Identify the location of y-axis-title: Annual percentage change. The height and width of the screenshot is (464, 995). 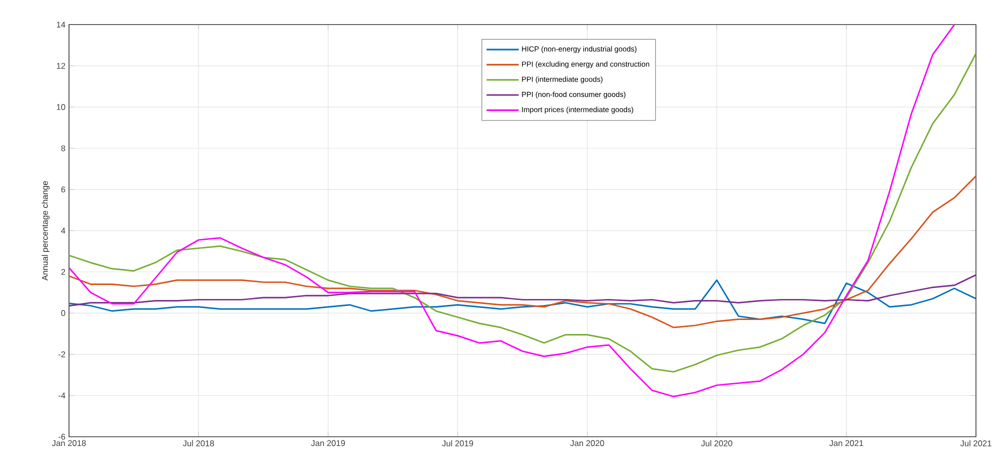
(46, 230).